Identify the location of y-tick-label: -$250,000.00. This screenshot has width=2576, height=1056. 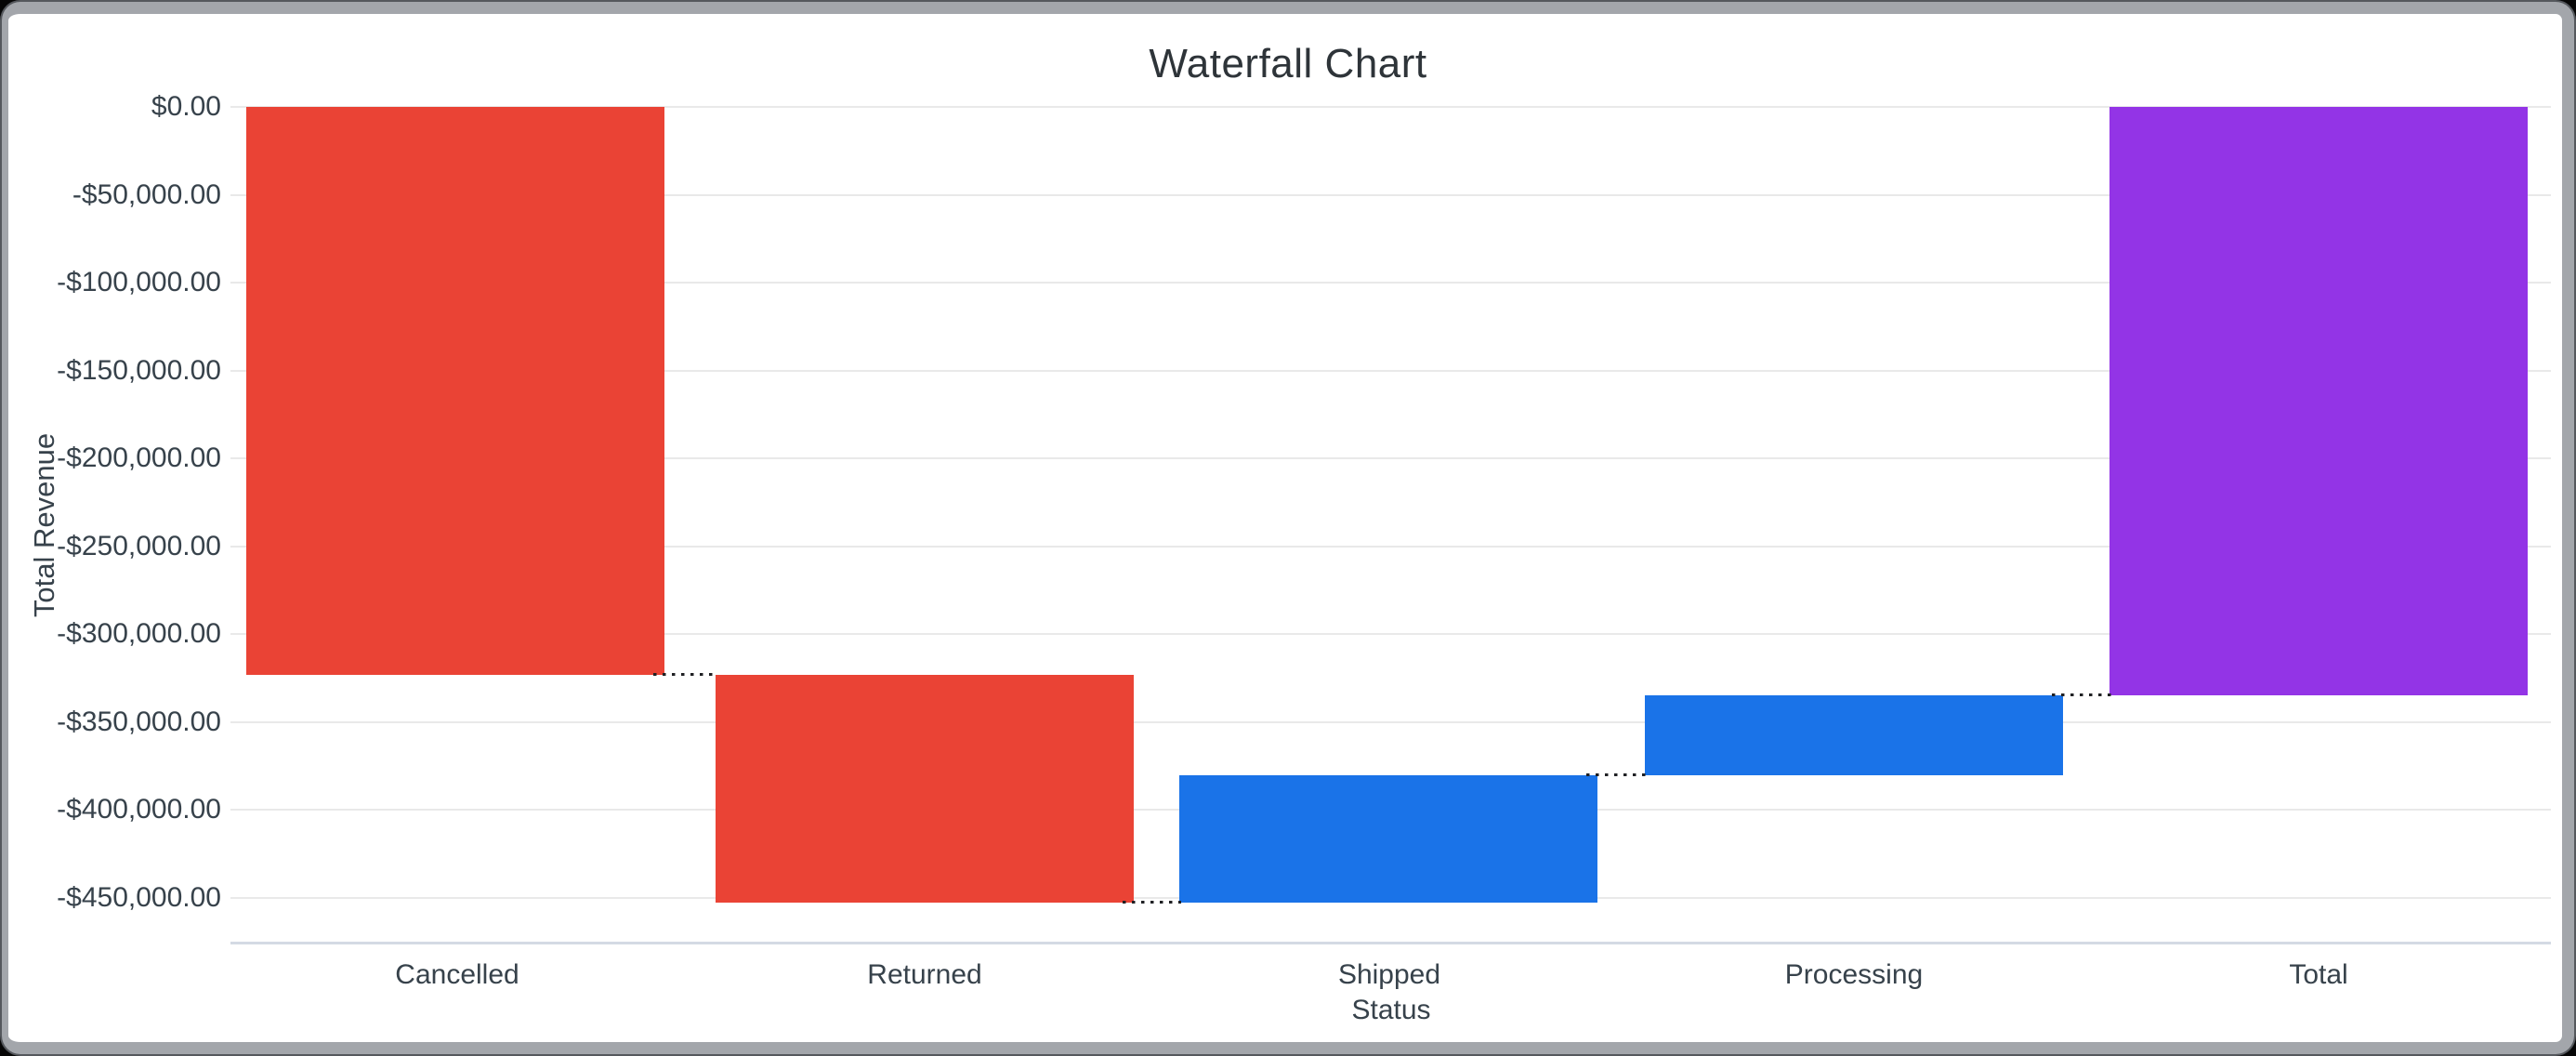
(139, 545).